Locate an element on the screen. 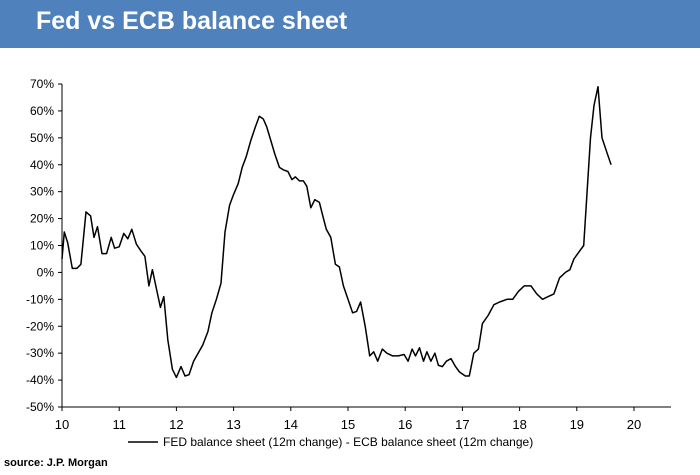  page-title: Fed vs ECB balance sheet is located at coordinates (192, 21).